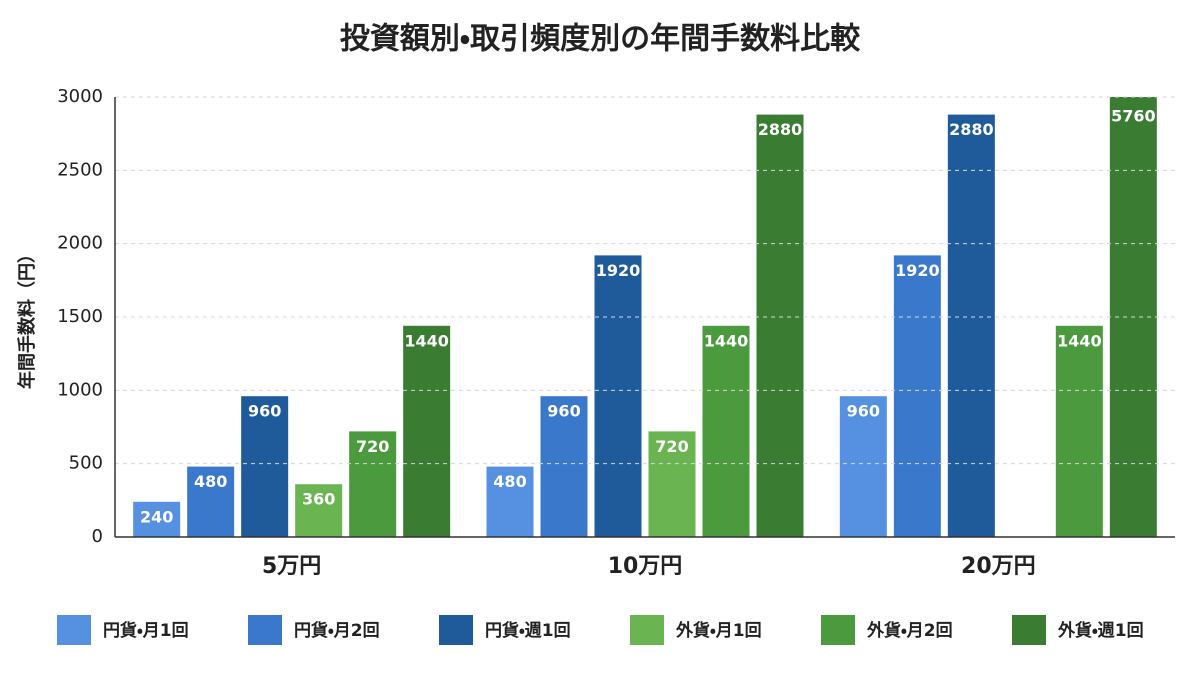 The image size is (1200, 675). I want to click on y-axis-label: 年間手数料（円）, so click(27, 317).